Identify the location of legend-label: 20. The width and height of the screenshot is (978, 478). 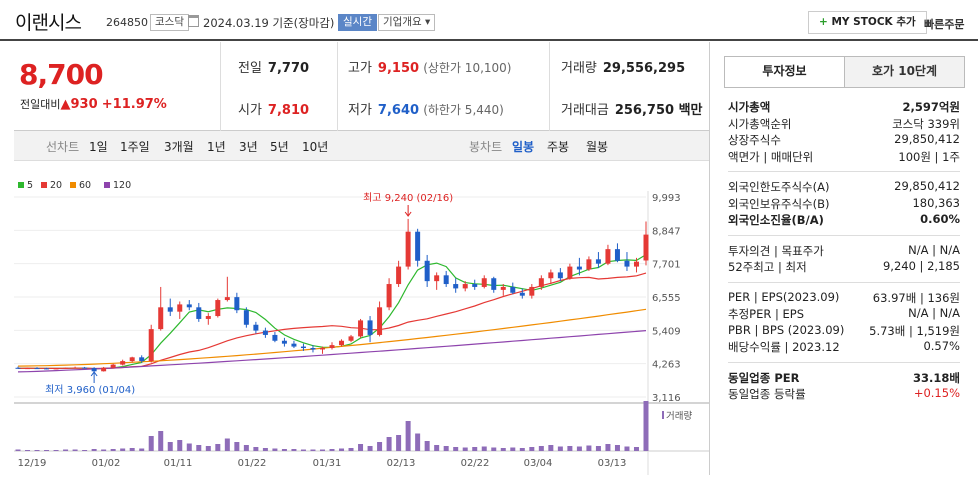
(56, 185).